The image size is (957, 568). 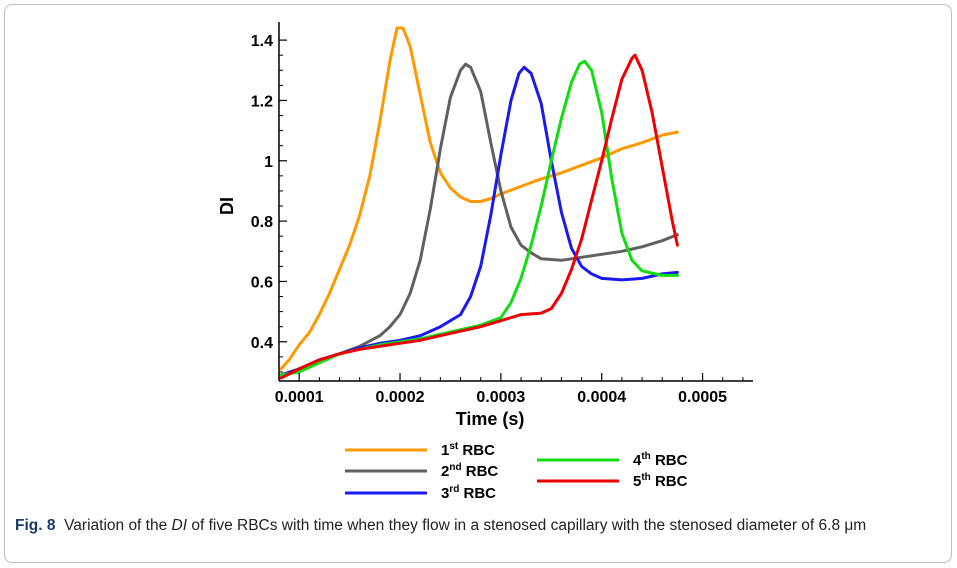 What do you see at coordinates (468, 450) in the screenshot?
I see `legend-label-1: 1st RBC` at bounding box center [468, 450].